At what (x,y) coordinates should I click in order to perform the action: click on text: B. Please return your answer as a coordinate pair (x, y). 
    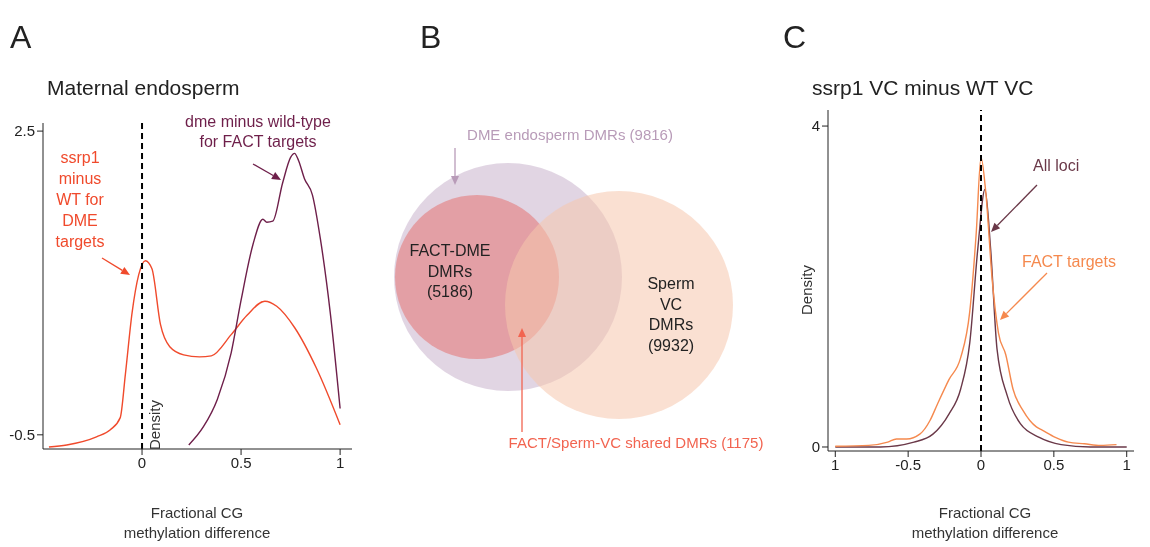
    Looking at the image, I should click on (431, 37).